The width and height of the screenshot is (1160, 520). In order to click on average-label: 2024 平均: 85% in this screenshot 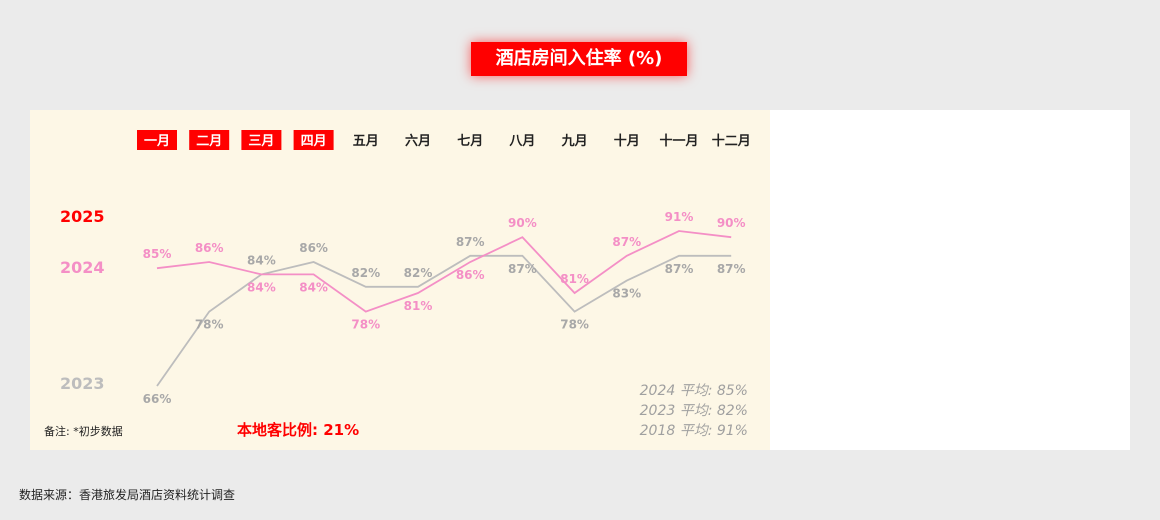, I will do `click(694, 391)`.